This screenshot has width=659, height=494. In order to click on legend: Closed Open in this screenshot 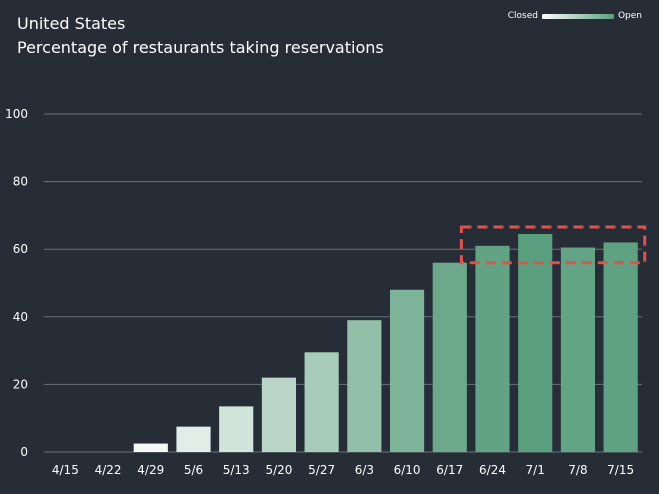, I will do `click(575, 16)`.